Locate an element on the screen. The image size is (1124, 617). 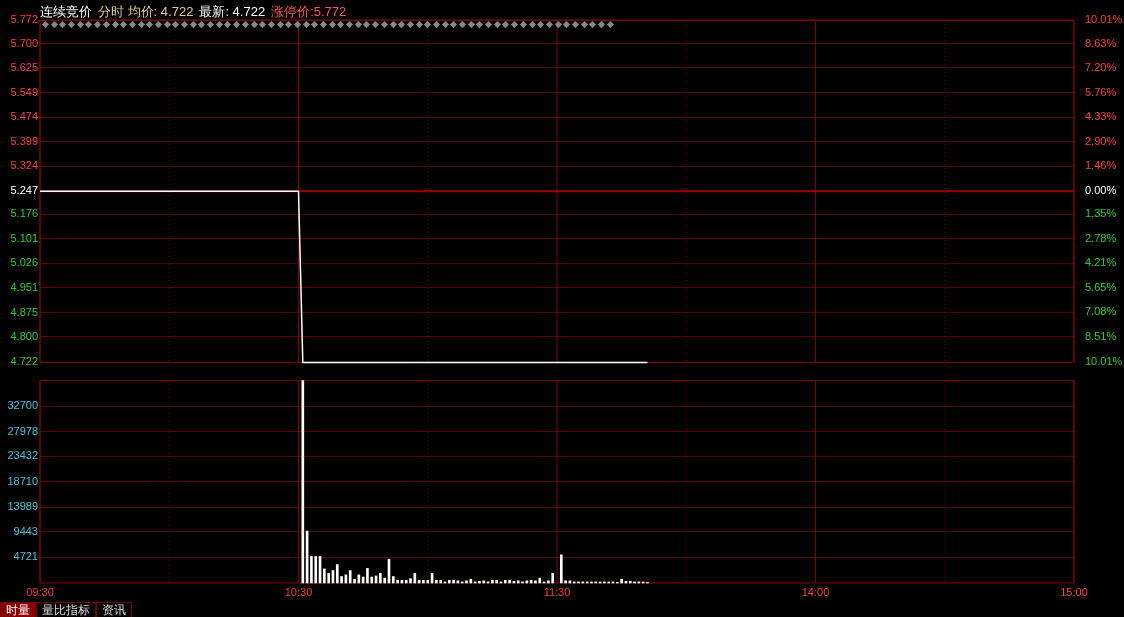
y2-tick-label: 0.00% is located at coordinates (1101, 190).